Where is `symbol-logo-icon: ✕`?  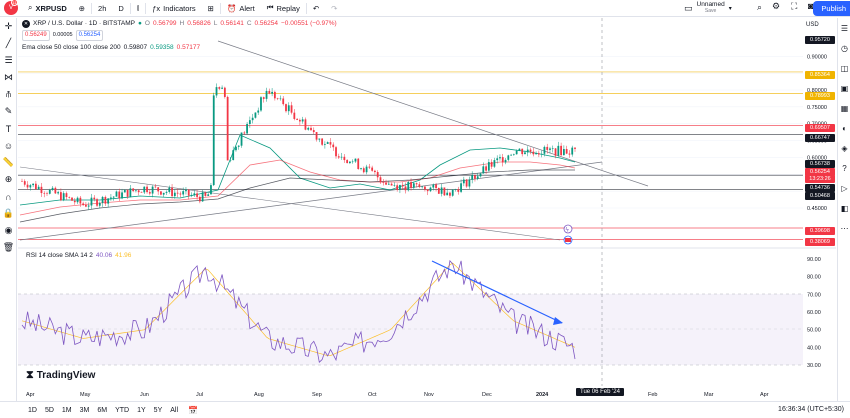
symbol-logo-icon: ✕ is located at coordinates (26, 23).